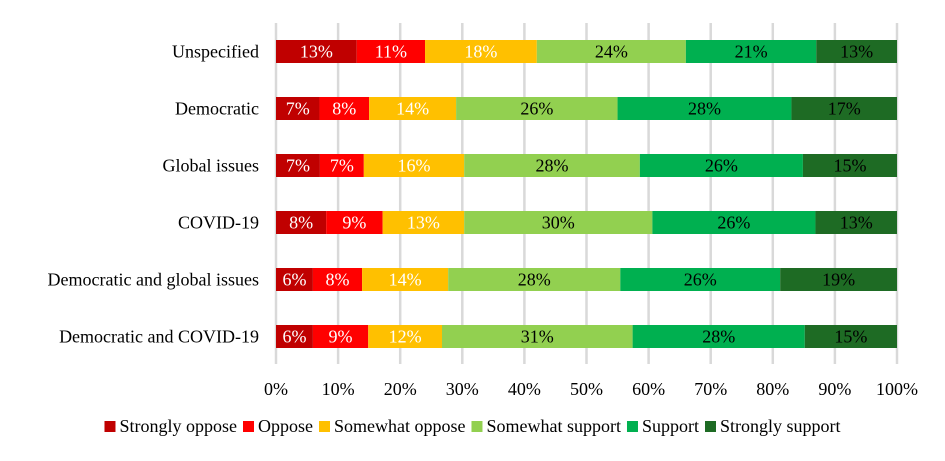 The image size is (945, 461). What do you see at coordinates (316, 52) in the screenshot?
I see `data-label-strongly-oppose: 13%` at bounding box center [316, 52].